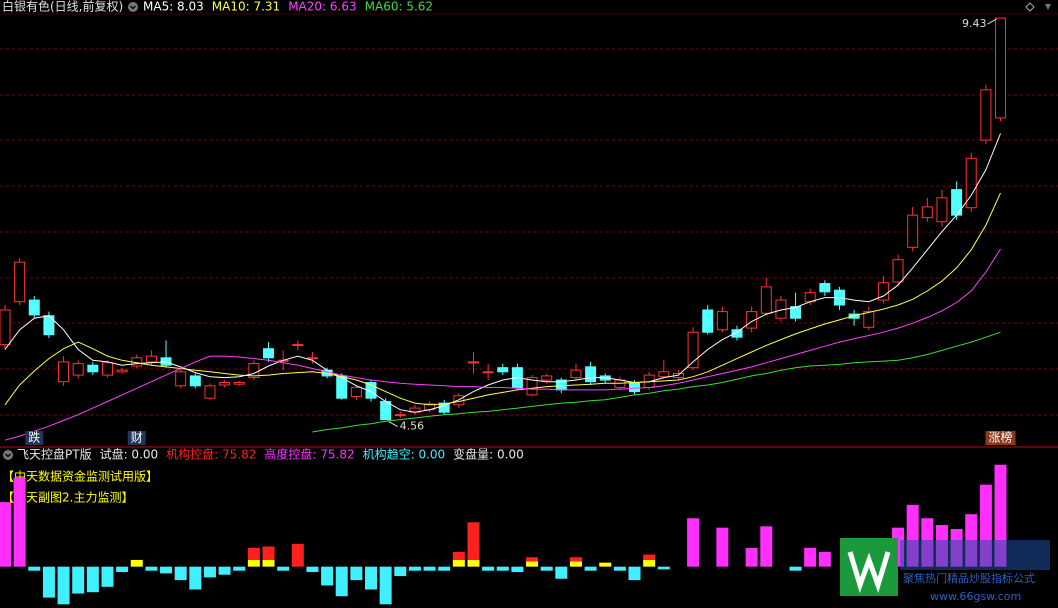  I want to click on low-label: 4.56, so click(412, 426).